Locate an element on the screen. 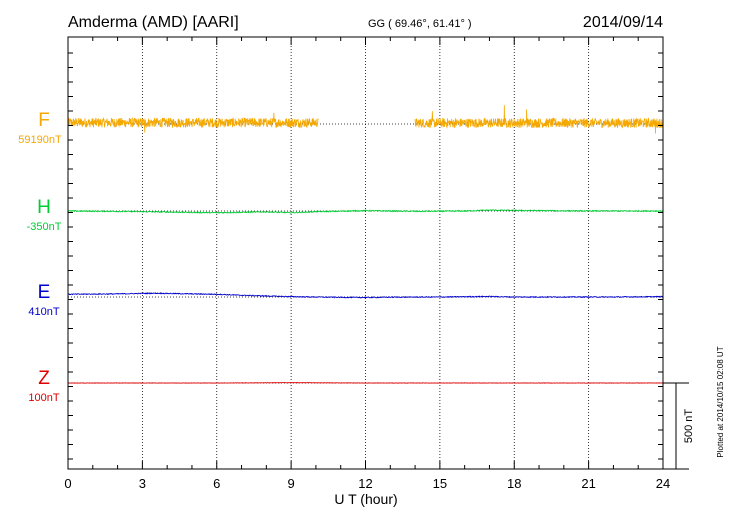  scale-bar-label: 500 nT is located at coordinates (689, 426).